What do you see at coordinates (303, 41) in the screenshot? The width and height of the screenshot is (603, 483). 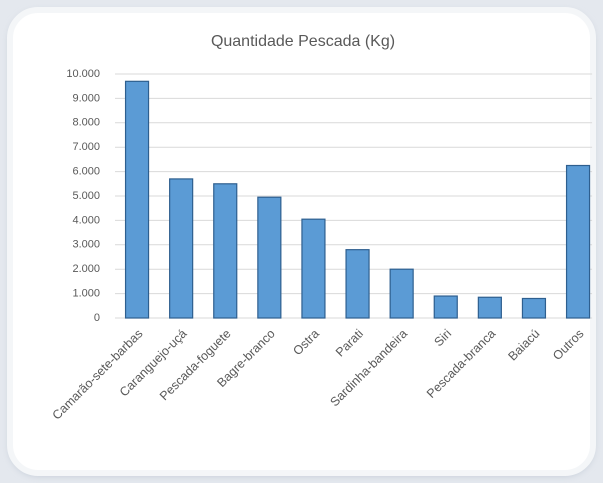 I see `chart-title: Quantidade Pescada (Kg)` at bounding box center [303, 41].